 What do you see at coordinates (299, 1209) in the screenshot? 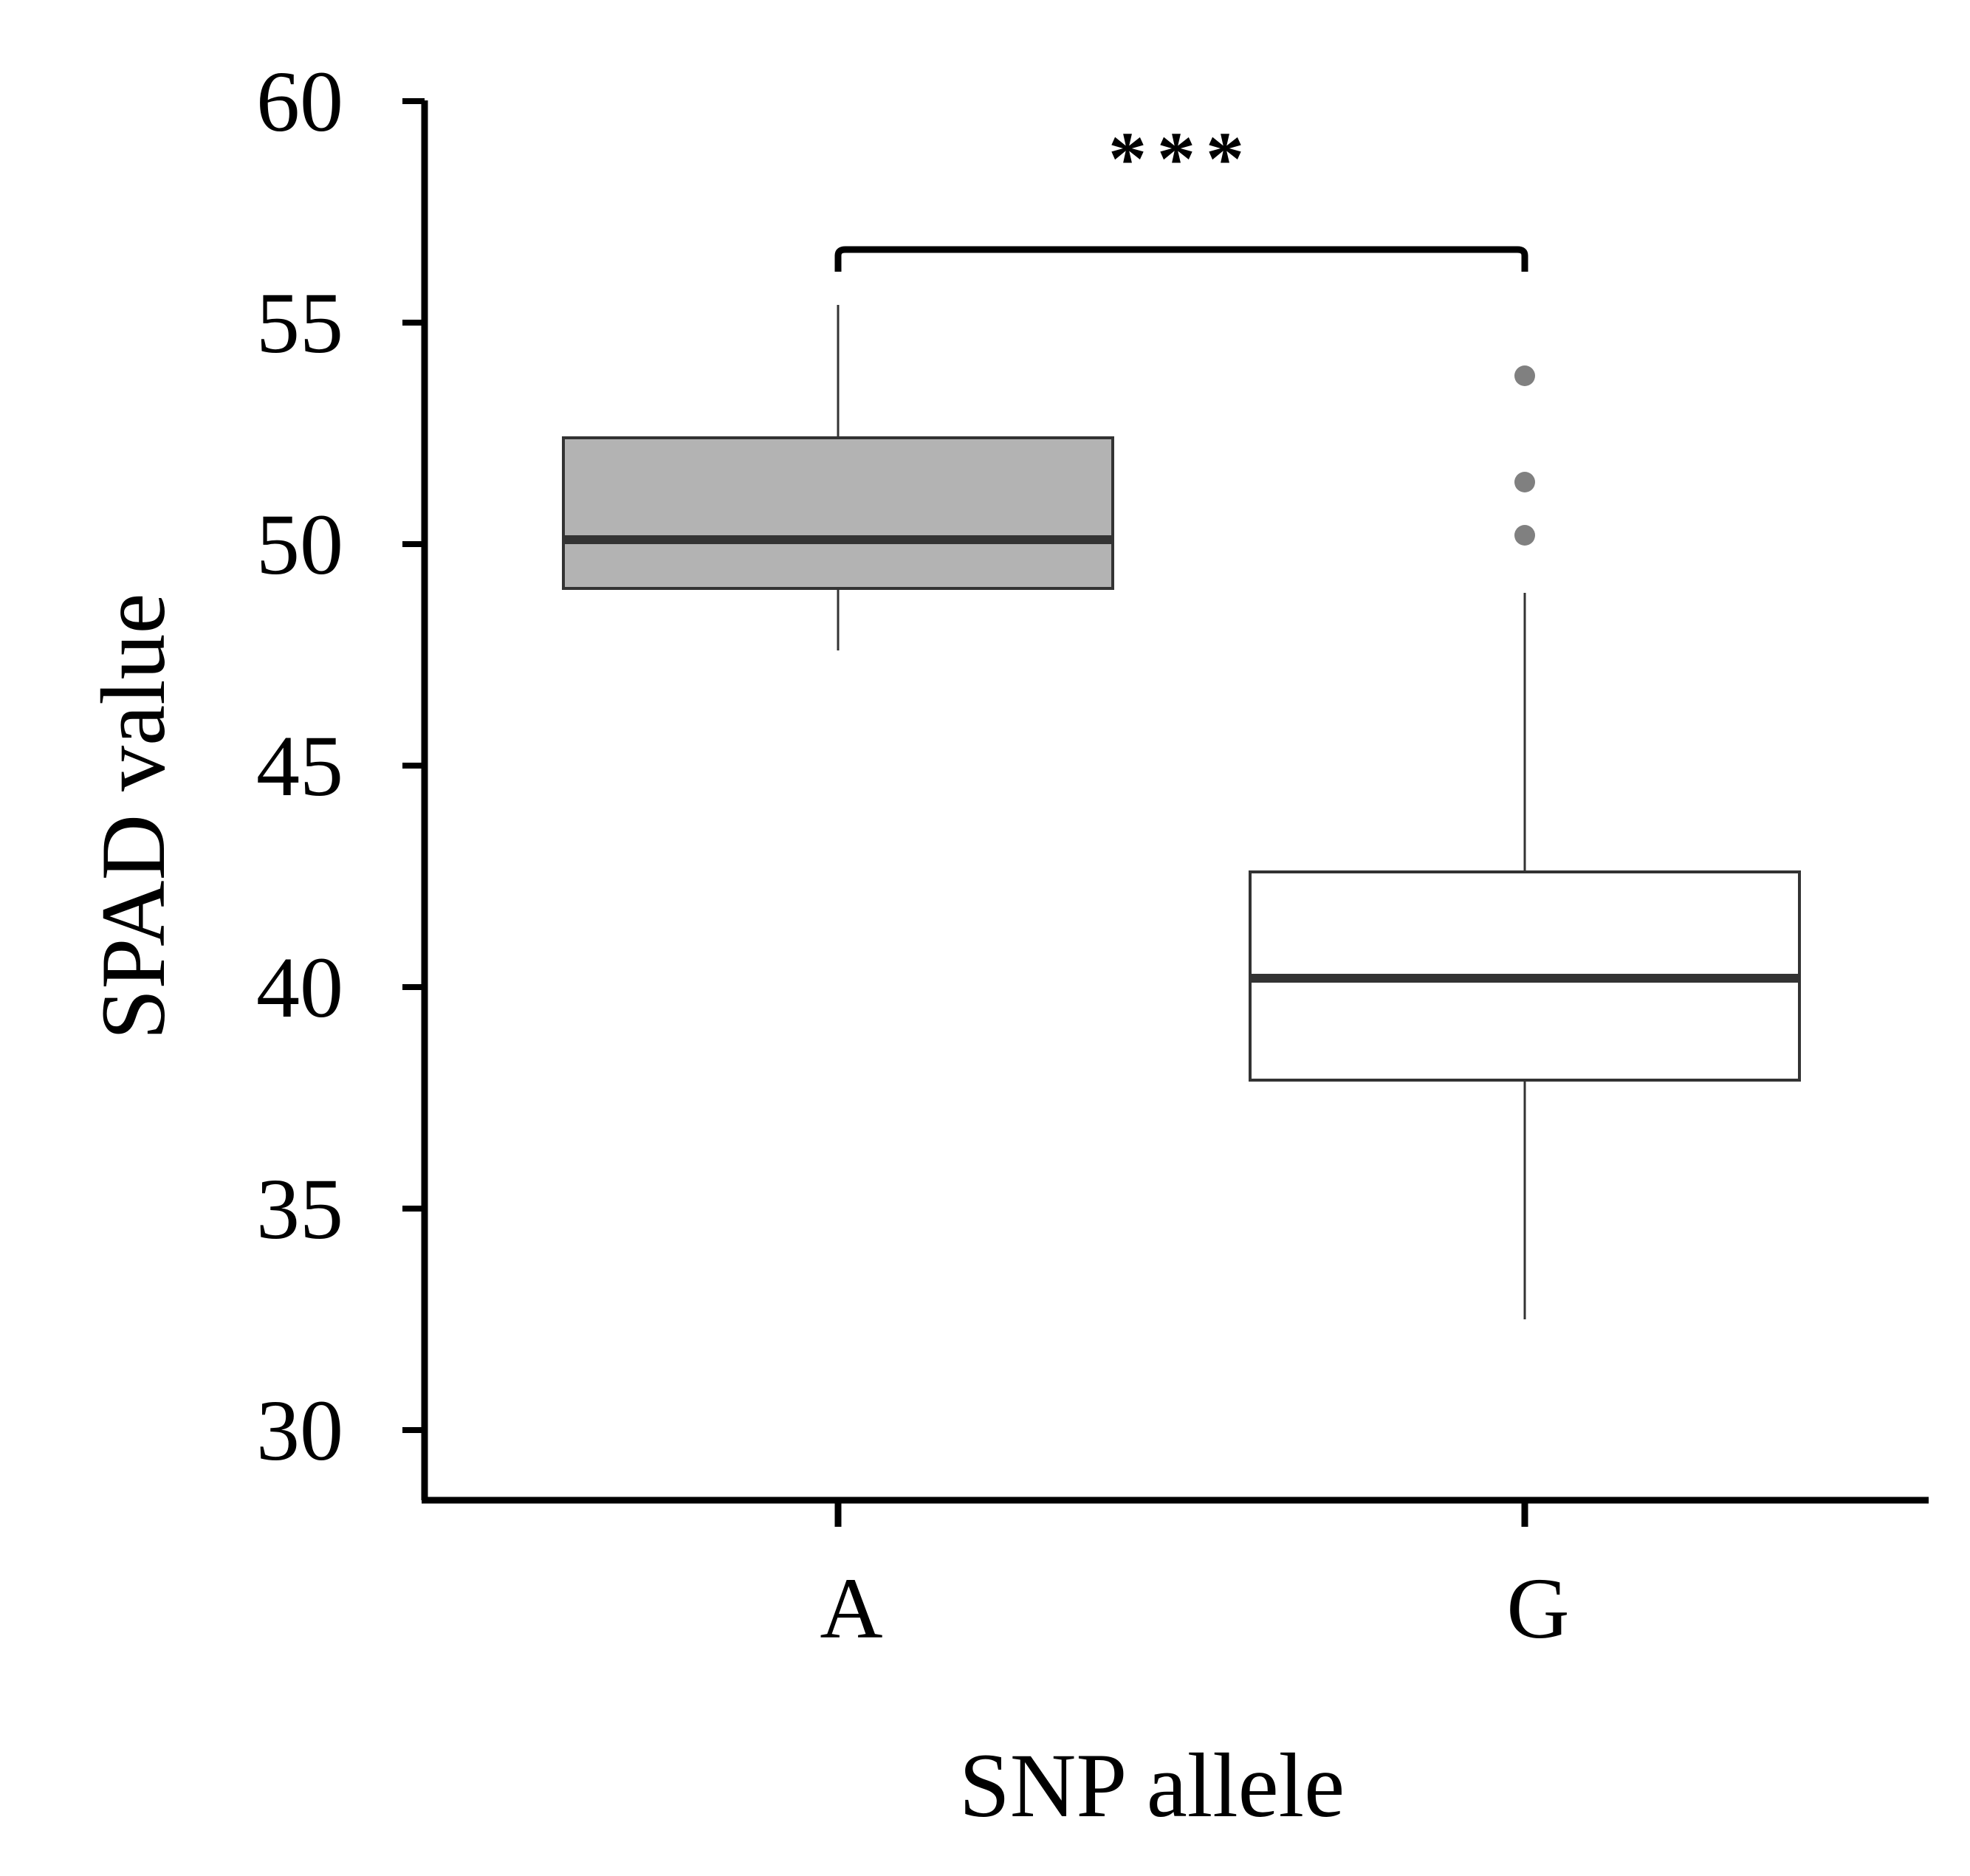
I see `y-tick-label: 35` at bounding box center [299, 1209].